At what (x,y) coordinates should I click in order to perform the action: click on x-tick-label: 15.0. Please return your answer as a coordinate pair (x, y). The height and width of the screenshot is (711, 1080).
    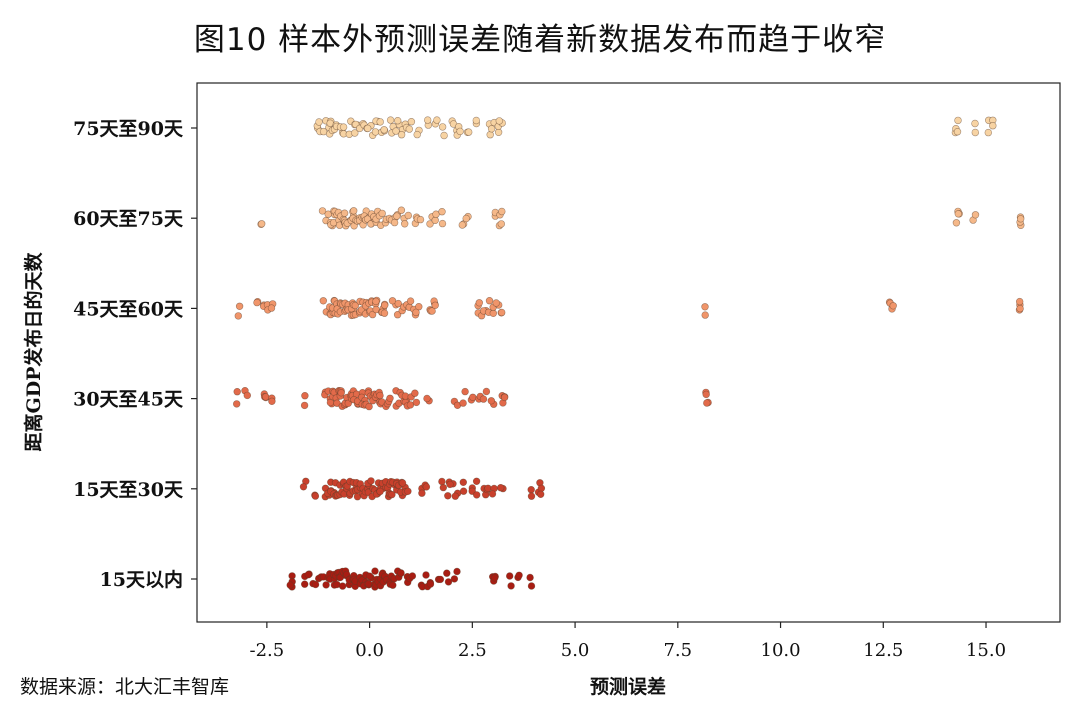
    Looking at the image, I should click on (986, 650).